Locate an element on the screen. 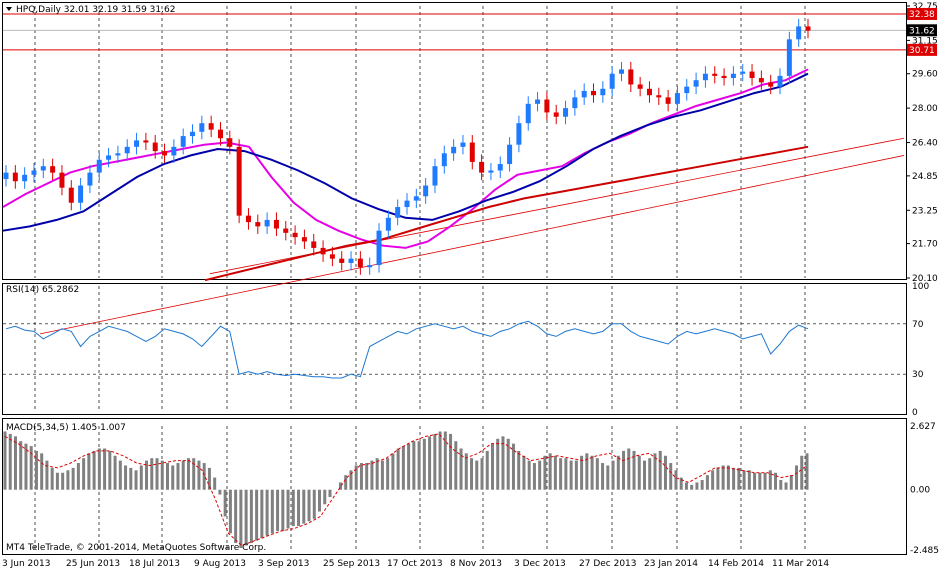  price-tag-label: 31.62 is located at coordinates (922, 31).